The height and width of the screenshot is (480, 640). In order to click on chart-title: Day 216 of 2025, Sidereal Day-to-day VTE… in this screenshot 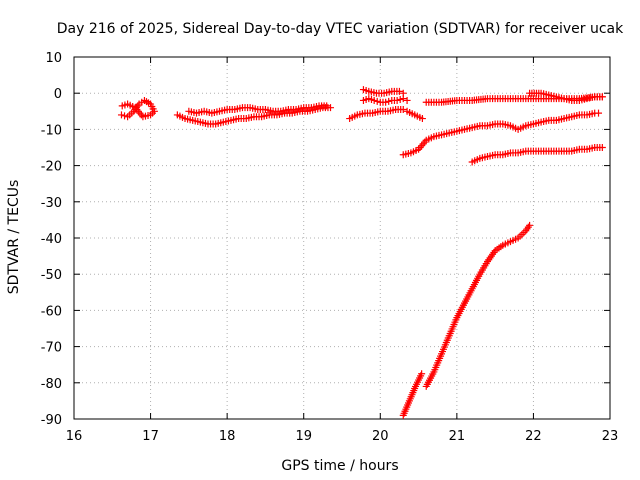, I will do `click(340, 29)`.